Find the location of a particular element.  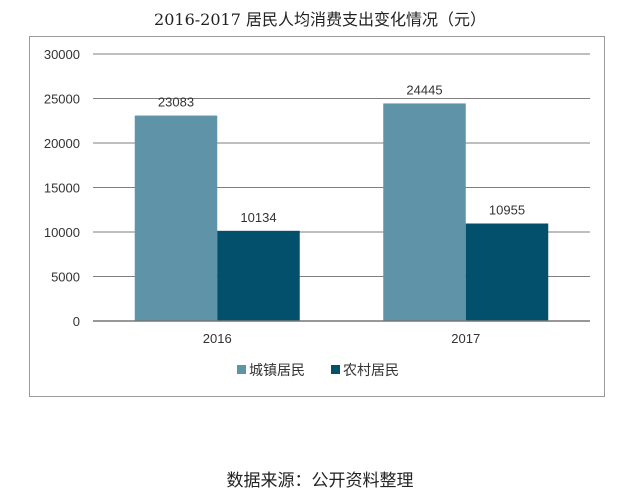

x-tick-label: 2017 is located at coordinates (465, 338).